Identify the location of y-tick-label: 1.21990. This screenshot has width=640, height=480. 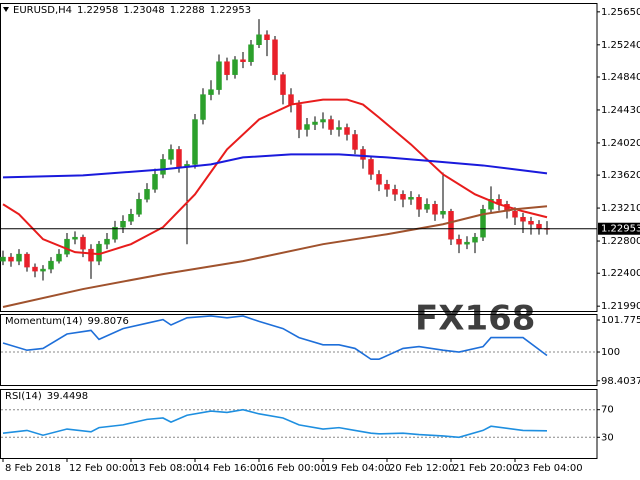
(620, 306).